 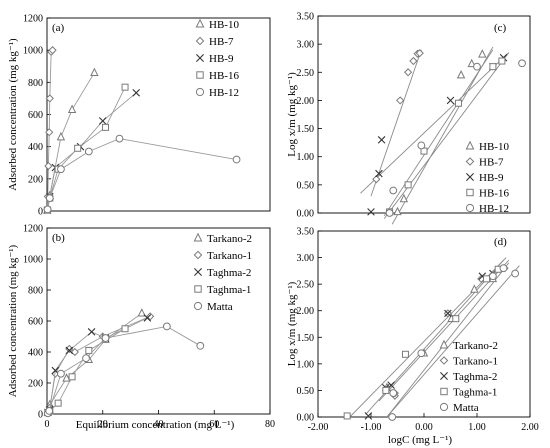 I want to click on y-tick-label: 600, so click(x=35, y=322).